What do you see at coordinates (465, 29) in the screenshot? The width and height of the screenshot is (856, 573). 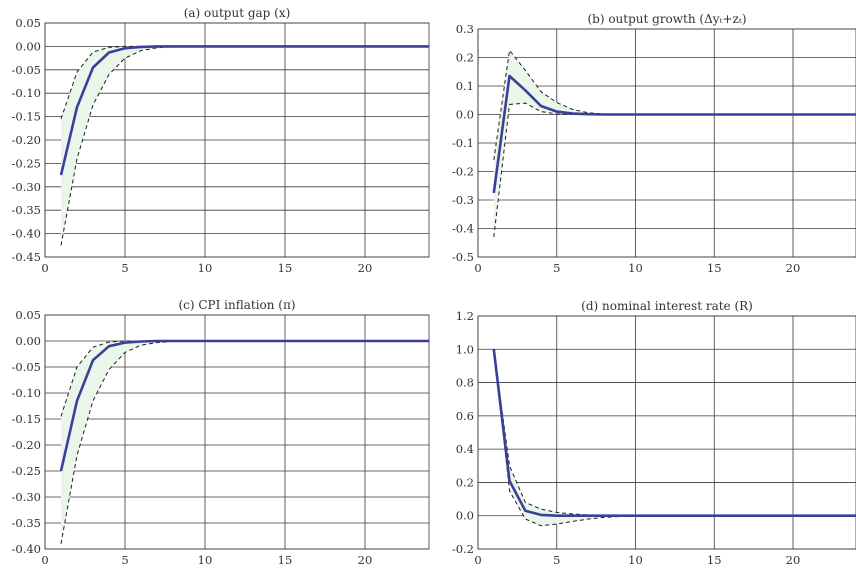 I see `y-tick-label: 0.3` at bounding box center [465, 29].